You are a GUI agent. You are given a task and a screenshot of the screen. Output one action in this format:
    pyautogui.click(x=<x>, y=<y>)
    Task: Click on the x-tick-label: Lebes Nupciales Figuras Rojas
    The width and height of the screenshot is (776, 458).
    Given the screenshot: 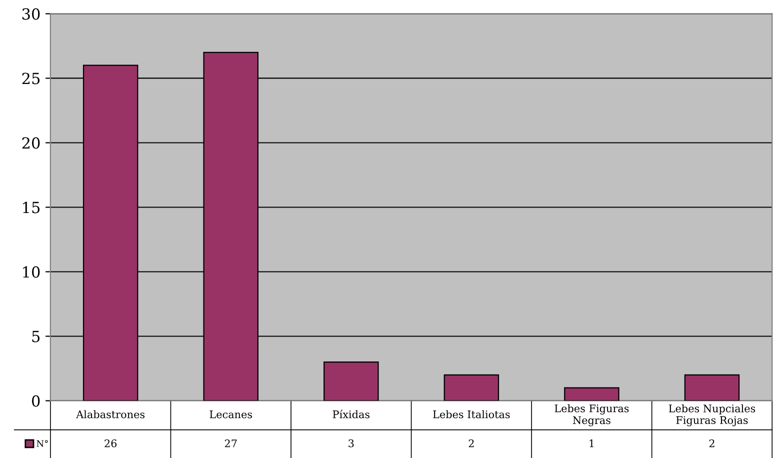 What is the action you would take?
    pyautogui.click(x=712, y=415)
    